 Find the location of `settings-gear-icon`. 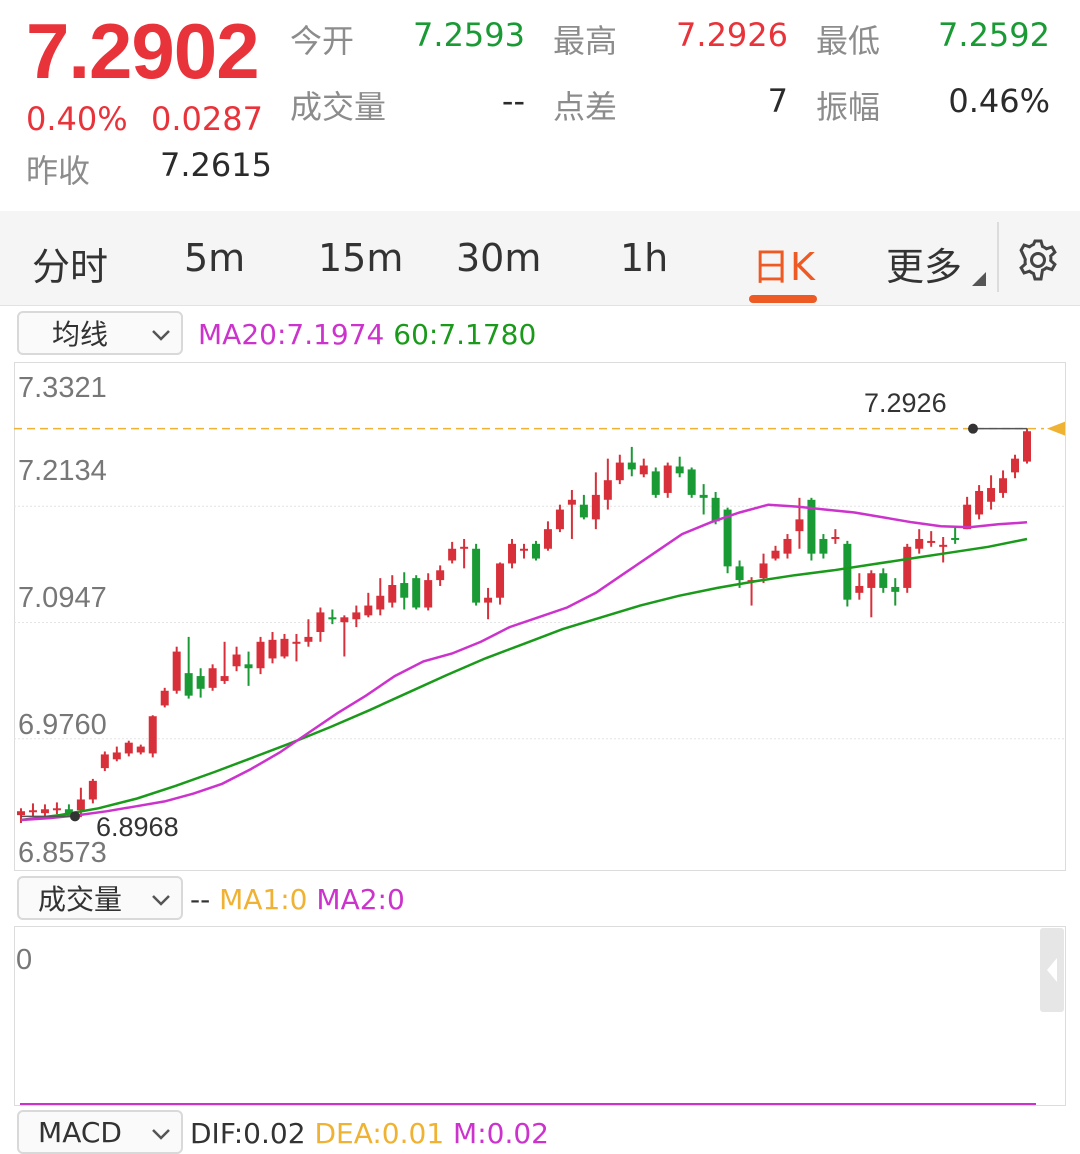

settings-gear-icon is located at coordinates (1038, 260).